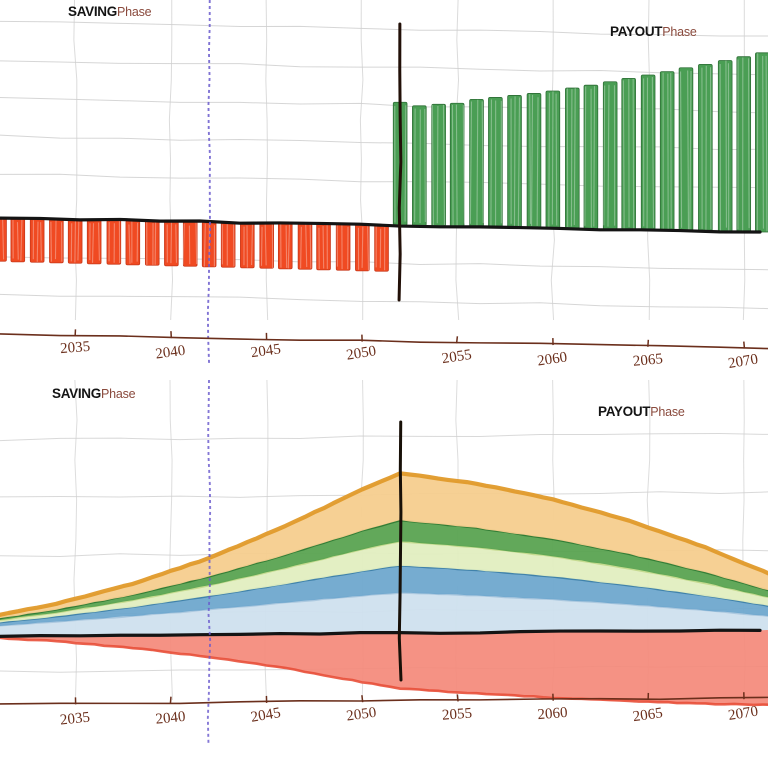 The height and width of the screenshot is (768, 768). I want to click on x-tick-label: 2040, so click(170, 353).